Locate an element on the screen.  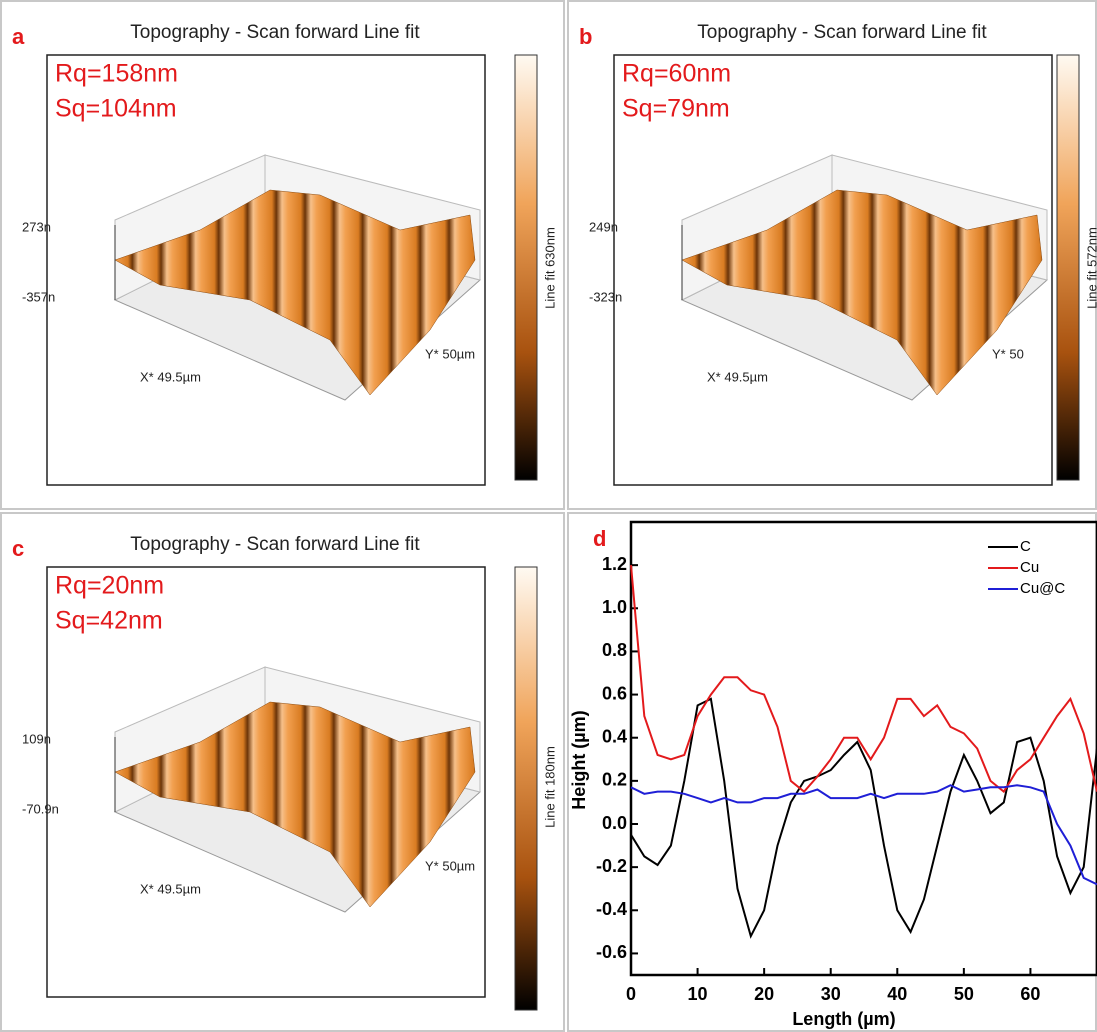
y-axis-label: Y* 50 is located at coordinates (1008, 353).